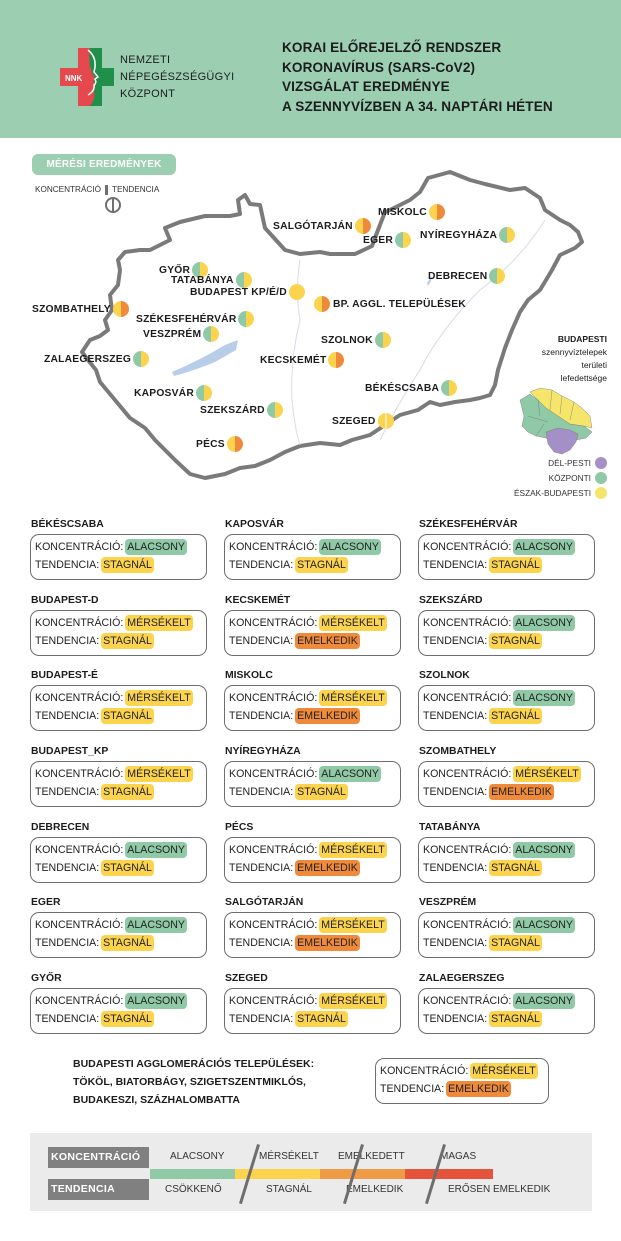 The width and height of the screenshot is (621, 1241). Describe the element at coordinates (302, 360) in the screenshot. I see `map-city-kecskemet: KECSKEMÉT` at that location.